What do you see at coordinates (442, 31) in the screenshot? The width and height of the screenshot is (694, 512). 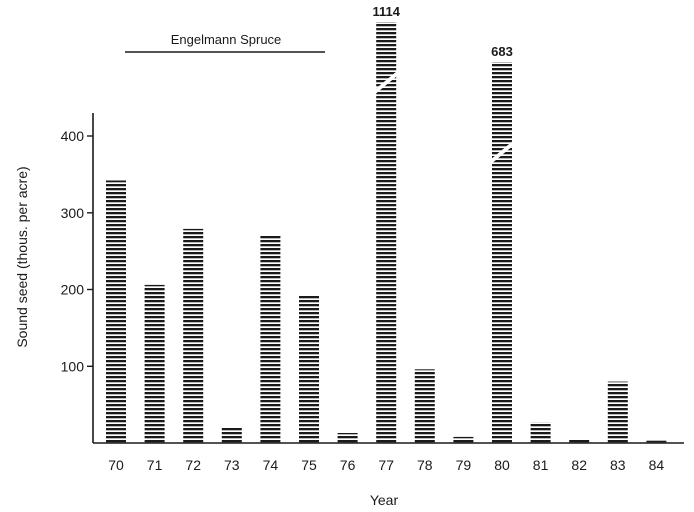 I see `data-labels-group: 1114 683` at bounding box center [442, 31].